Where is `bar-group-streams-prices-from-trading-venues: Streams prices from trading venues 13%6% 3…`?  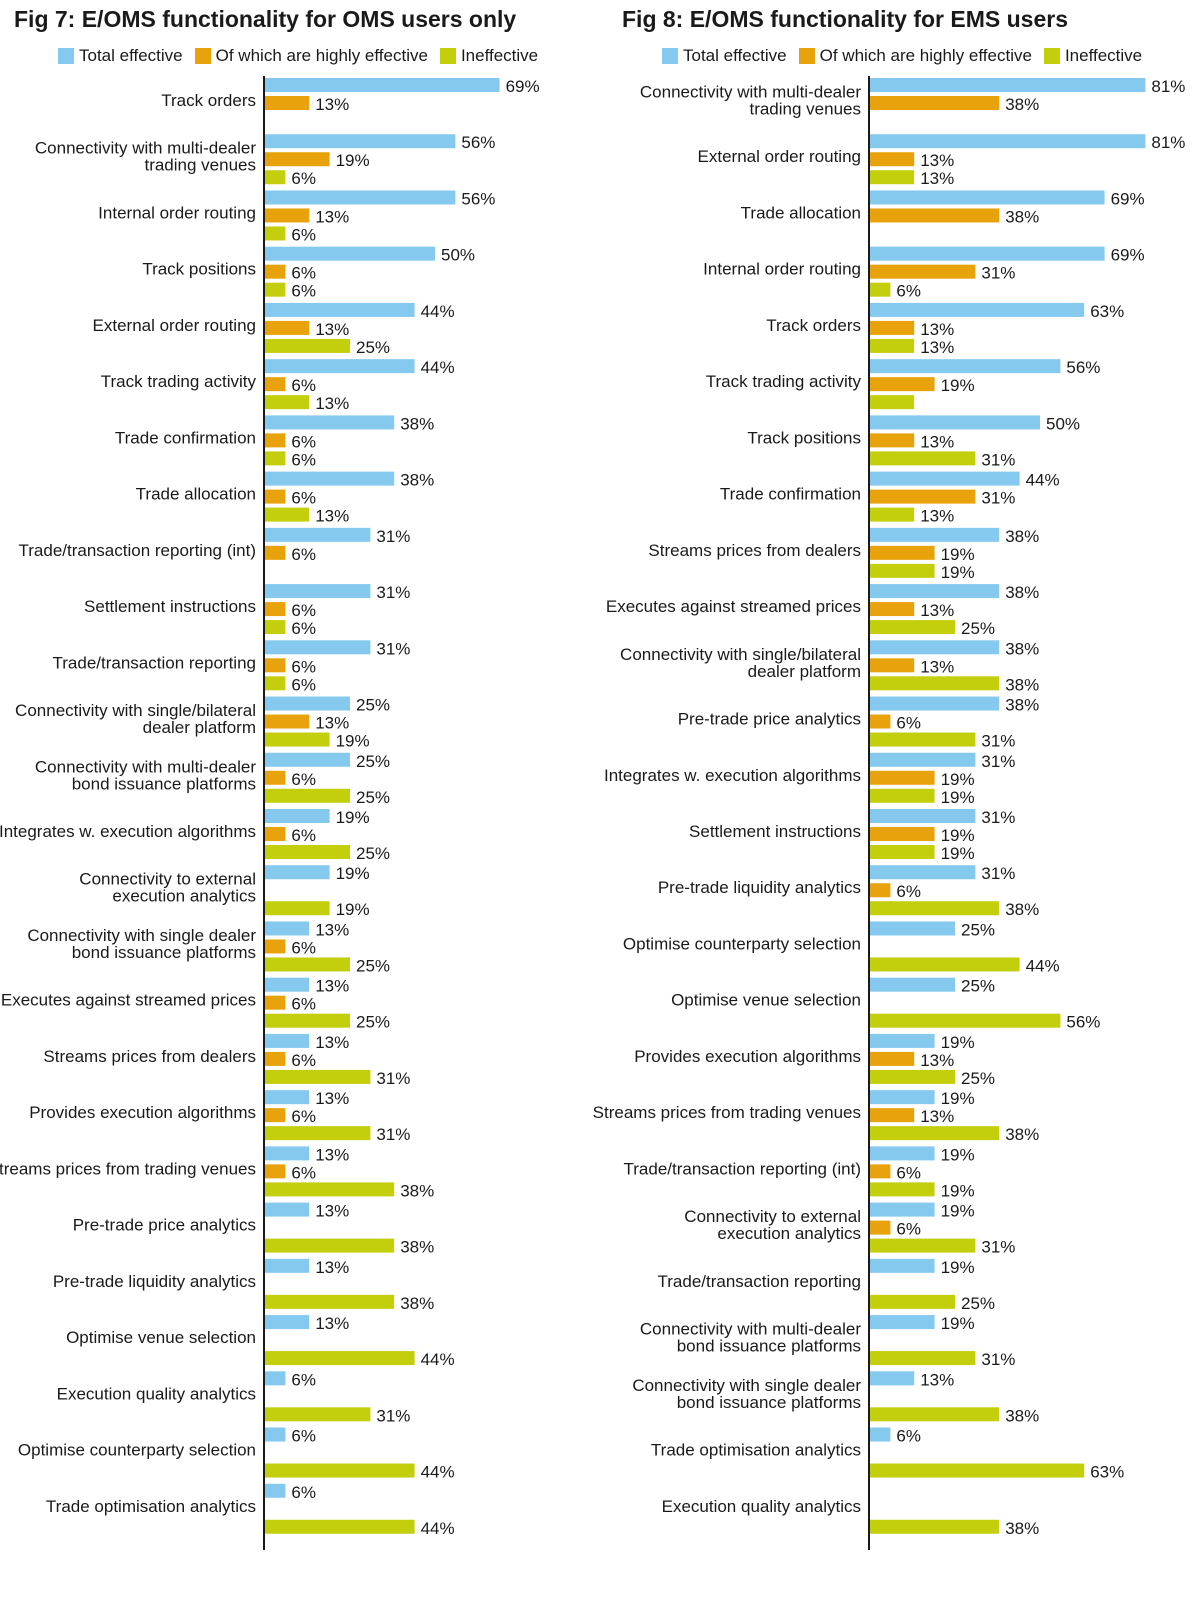 bar-group-streams-prices-from-trading-venues: Streams prices from trading venues 13%6% 3… is located at coordinates (217, 1172).